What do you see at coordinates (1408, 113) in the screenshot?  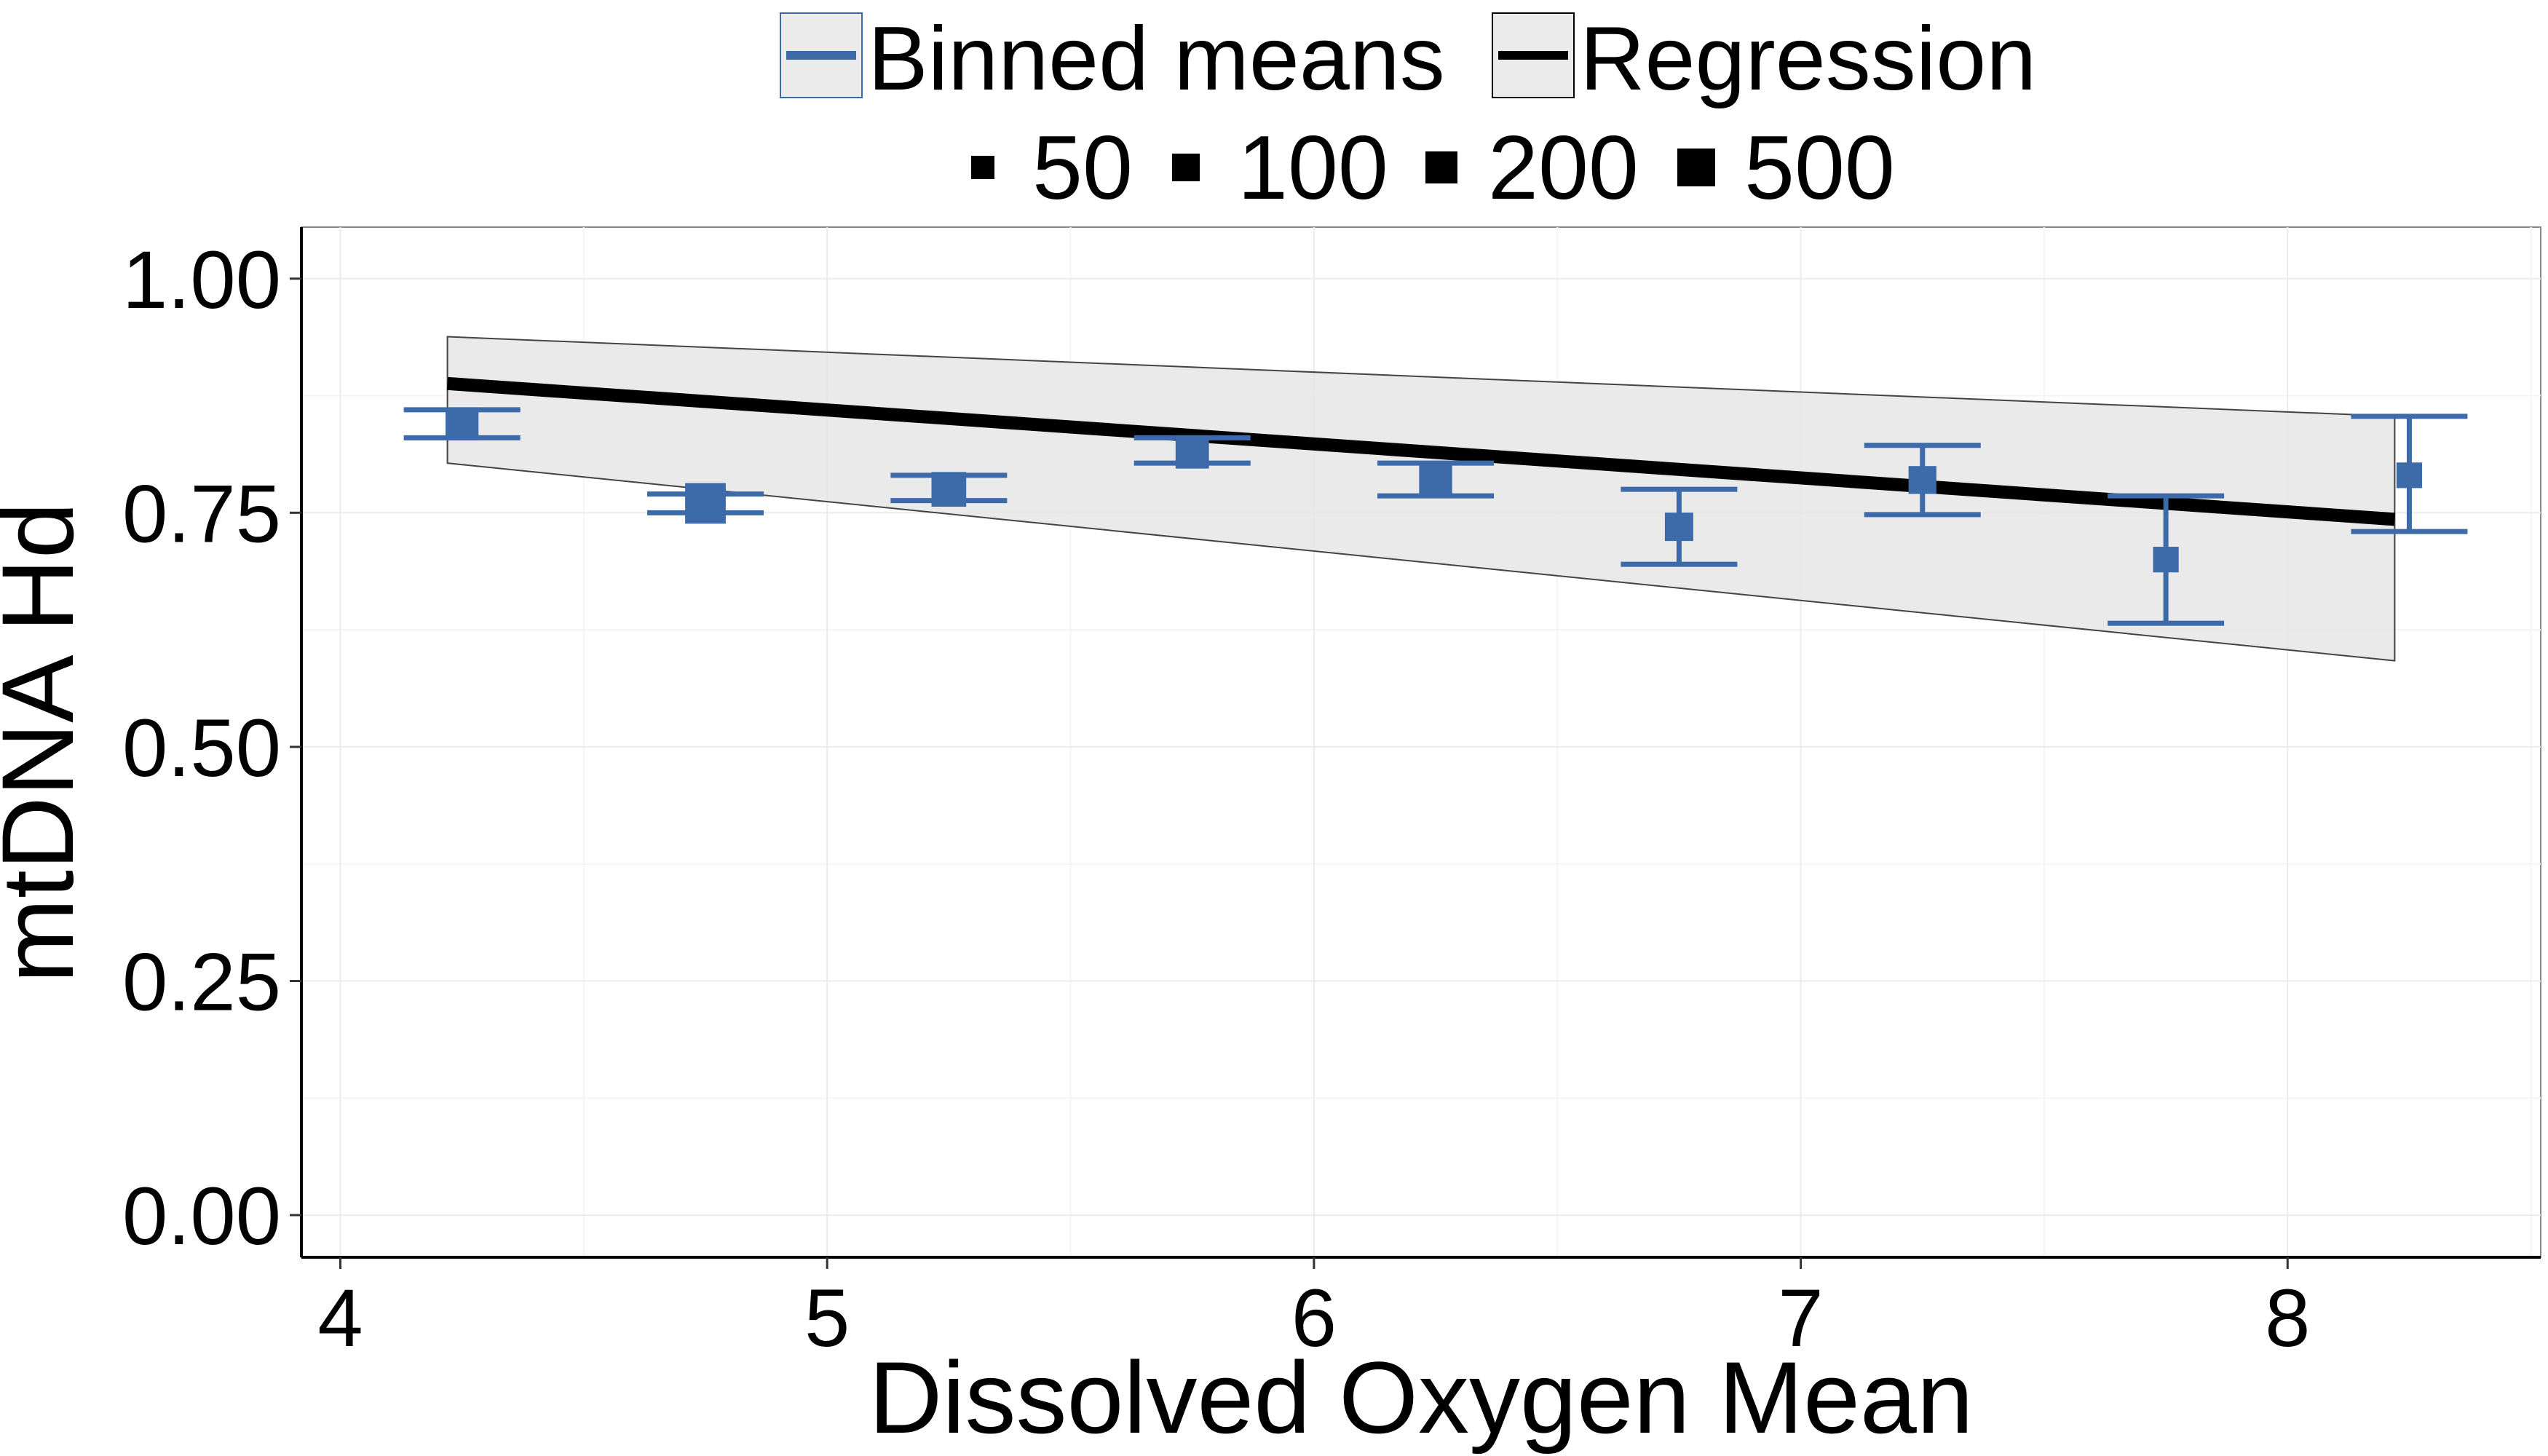 I see `legend: Binned means Regression 50 100 200 500` at bounding box center [1408, 113].